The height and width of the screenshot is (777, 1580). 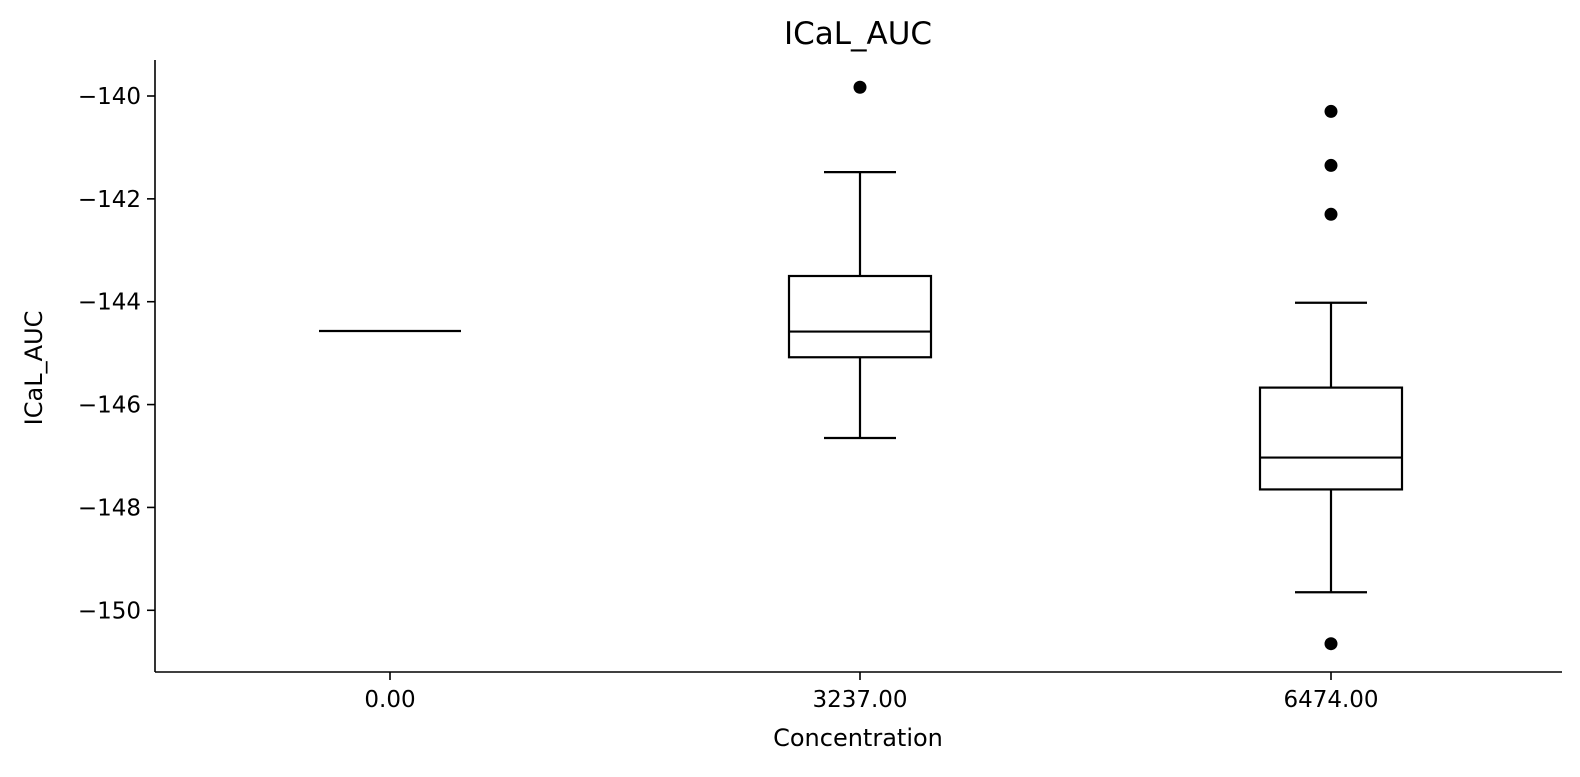 I want to click on chart-title: ICaL_AUC, so click(x=858, y=34).